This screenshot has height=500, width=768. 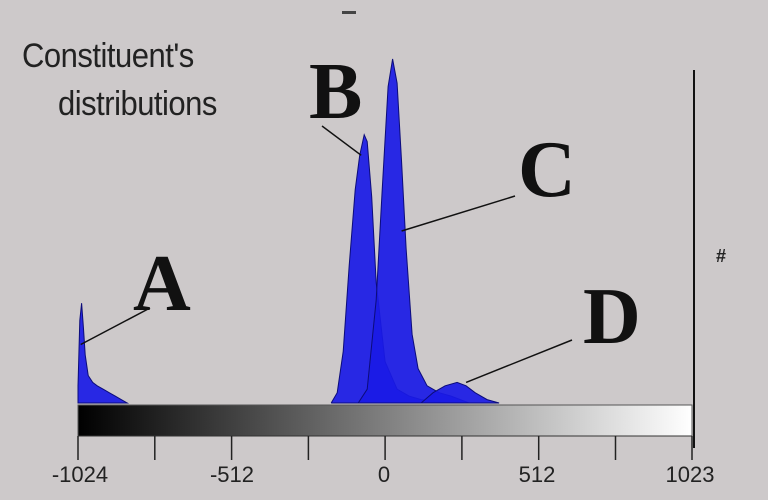 I want to click on colorbar, so click(x=385, y=420).